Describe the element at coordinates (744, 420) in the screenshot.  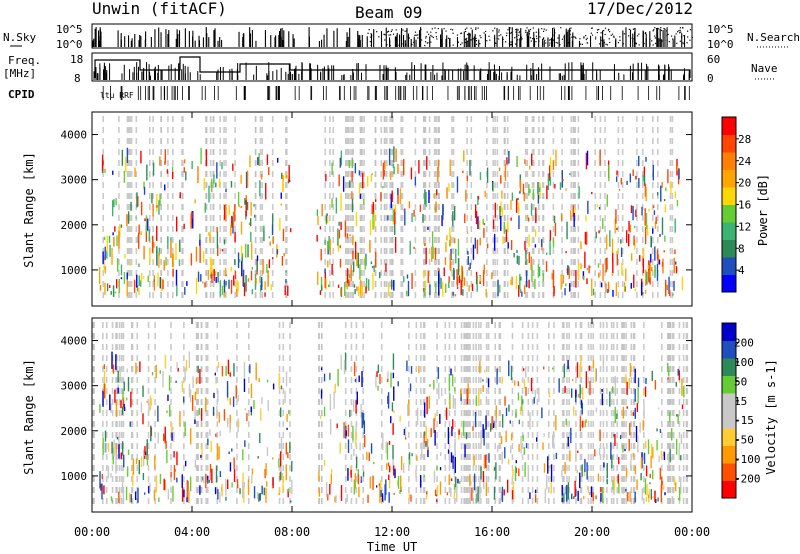
I see `velocity-colorbar-tick-label: -15` at that location.